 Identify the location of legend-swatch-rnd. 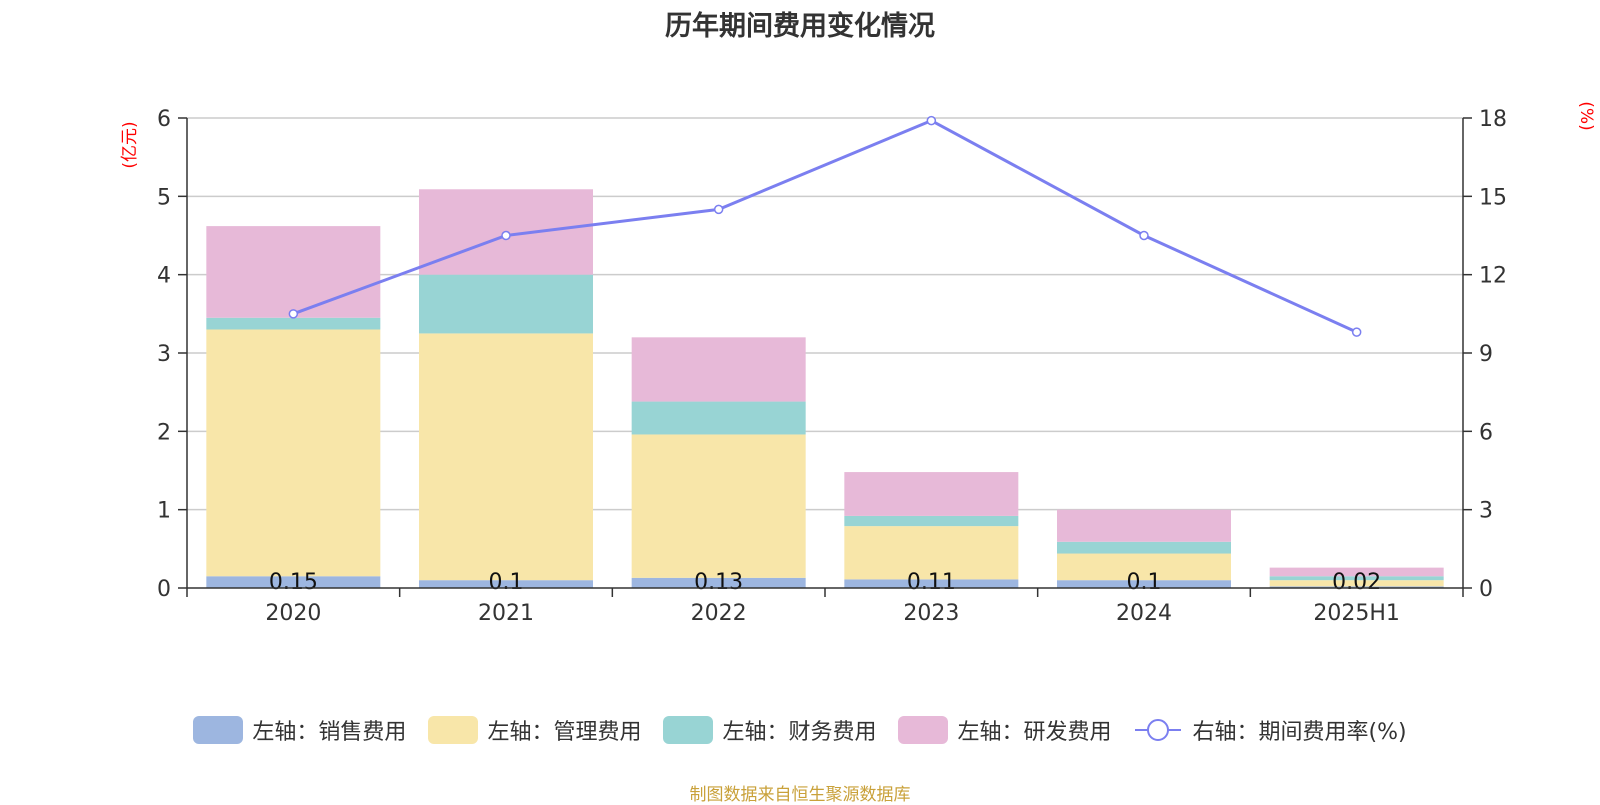
(923, 730).